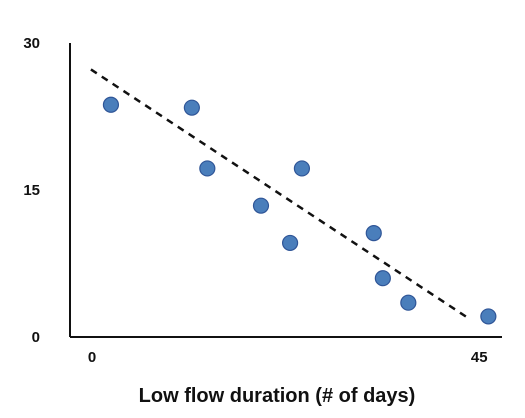 This screenshot has height=418, width=525. I want to click on x-tick-label-45: 45, so click(479, 357).